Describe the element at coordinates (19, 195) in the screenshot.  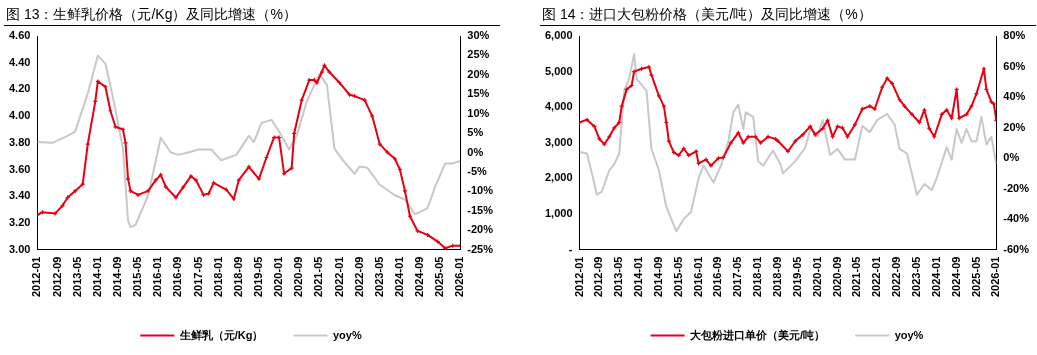
I see `y-tick-label: 3.40` at that location.